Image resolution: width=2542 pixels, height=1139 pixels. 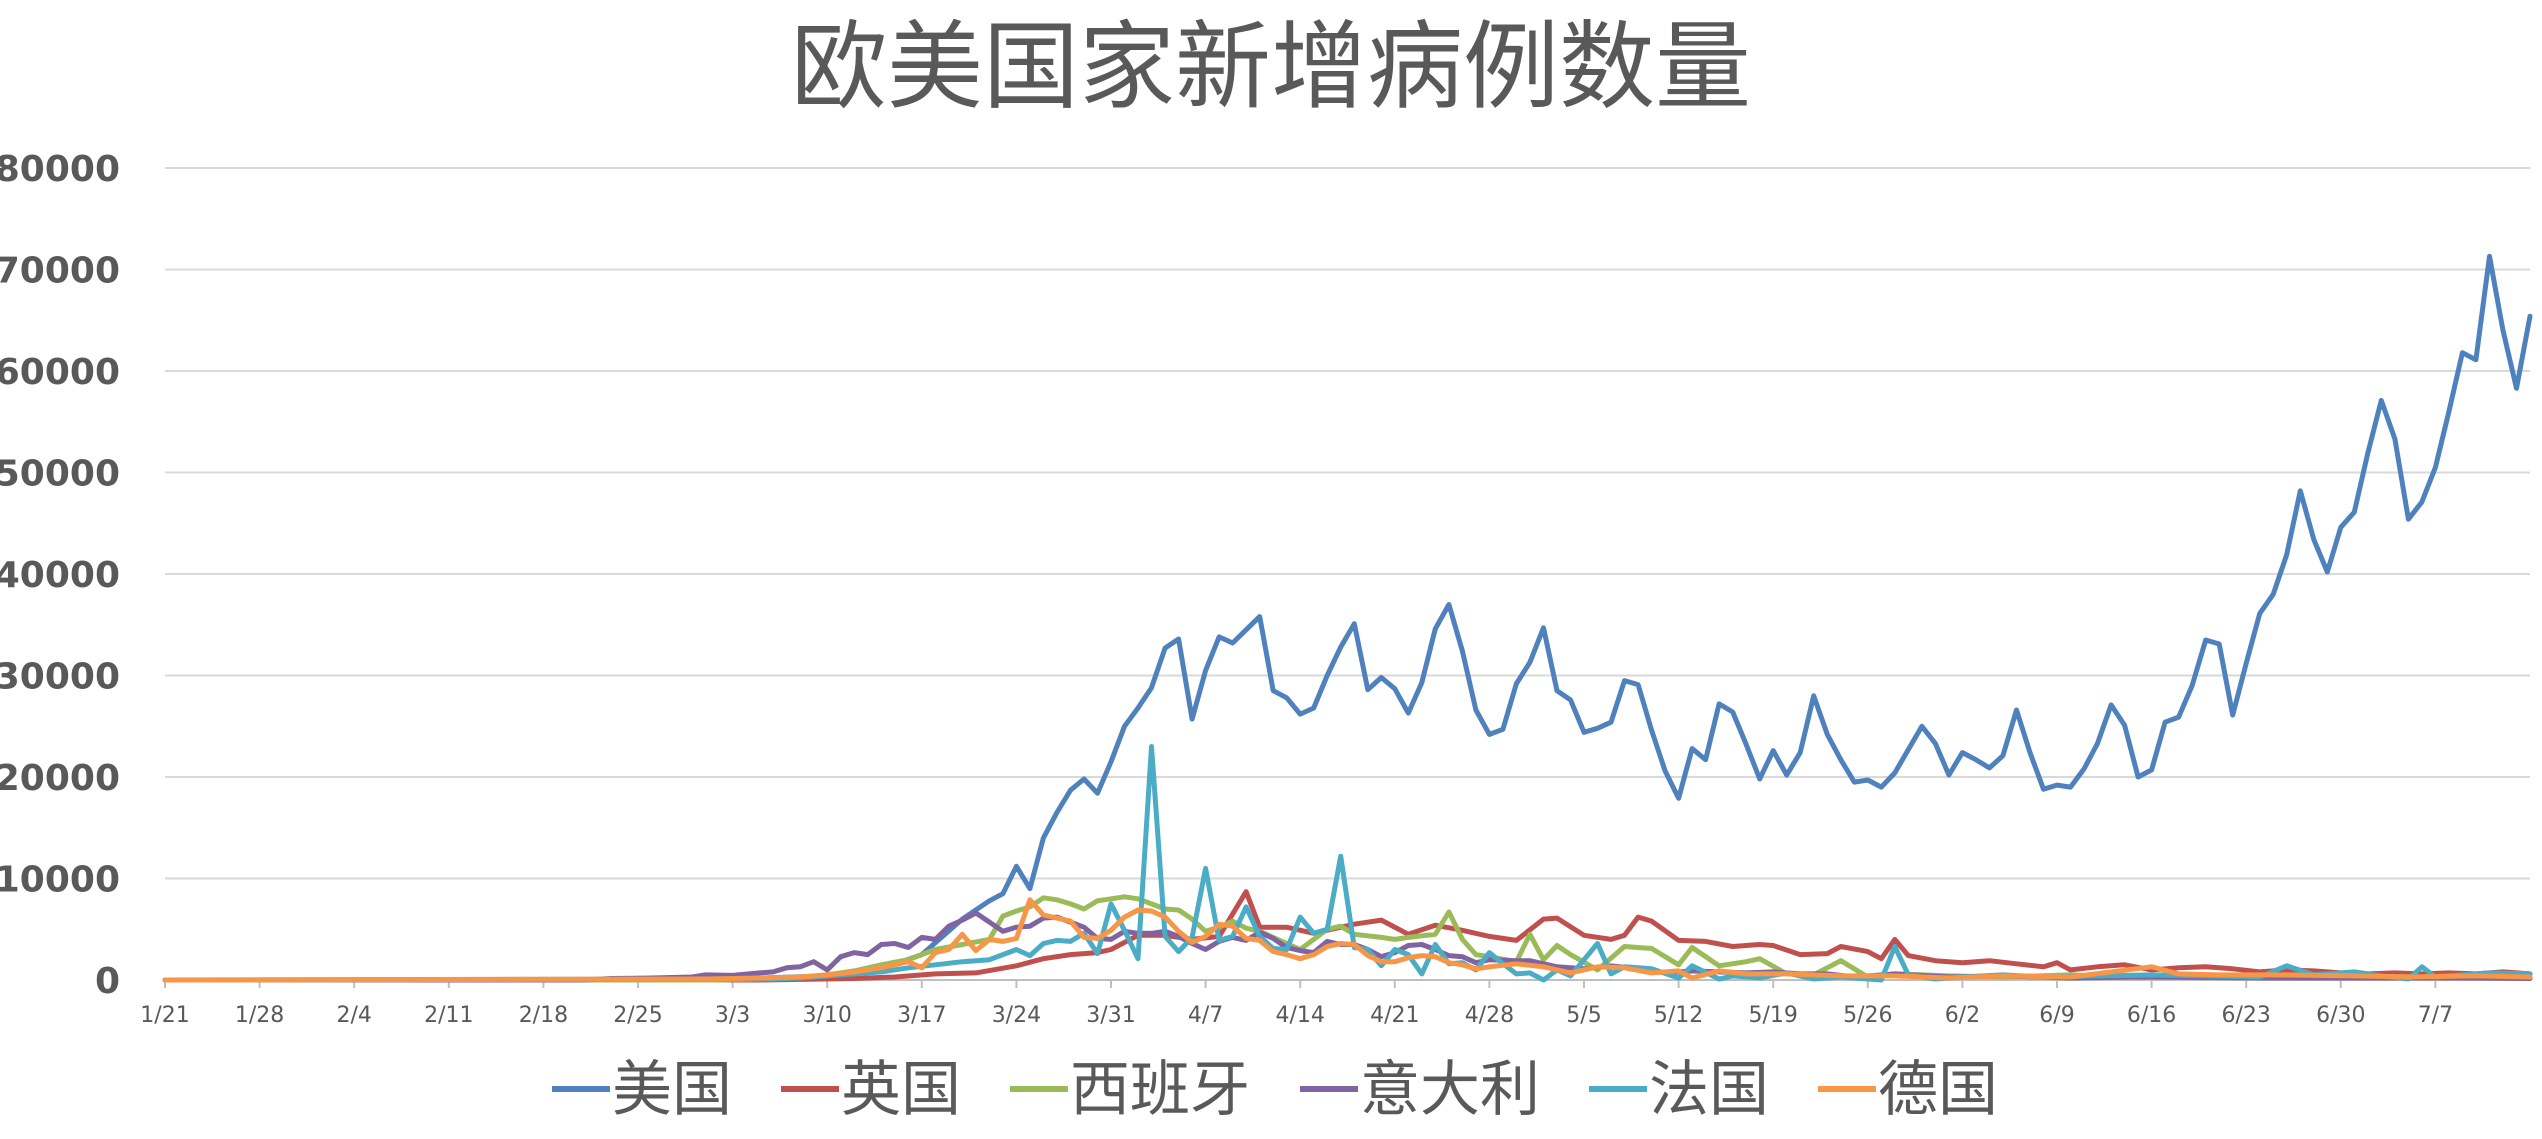 I want to click on x-tick-label: 6/16, so click(x=2151, y=1015).